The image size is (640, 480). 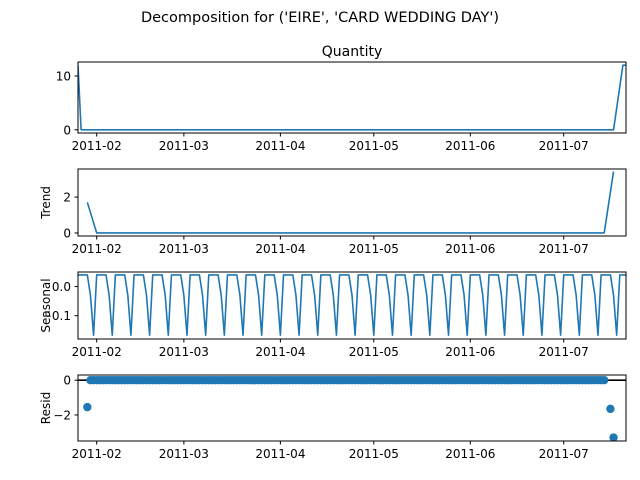 What do you see at coordinates (280, 146) in the screenshot?
I see `quantity-xtick-label: 2011-04` at bounding box center [280, 146].